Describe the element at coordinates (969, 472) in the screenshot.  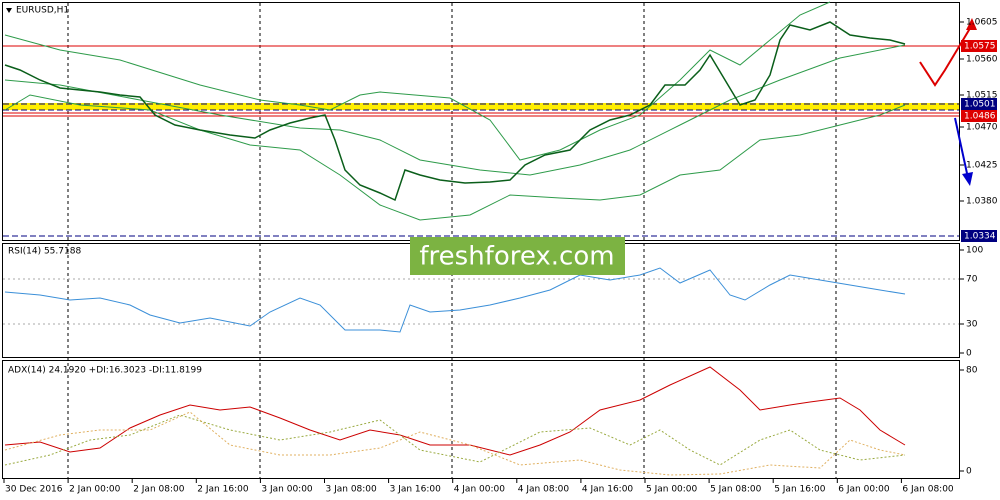
I see `adx-scale-label: 0` at that location.